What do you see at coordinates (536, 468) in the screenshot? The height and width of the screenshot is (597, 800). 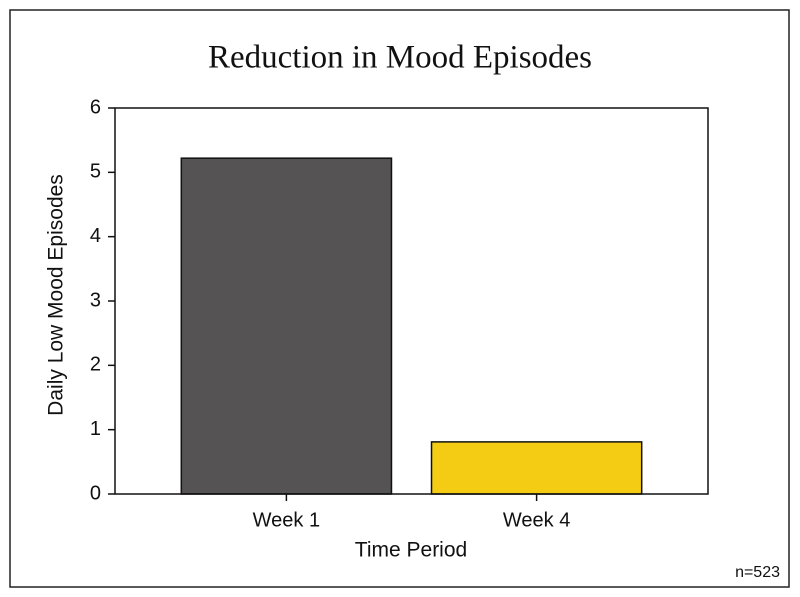 I see `bar` at bounding box center [536, 468].